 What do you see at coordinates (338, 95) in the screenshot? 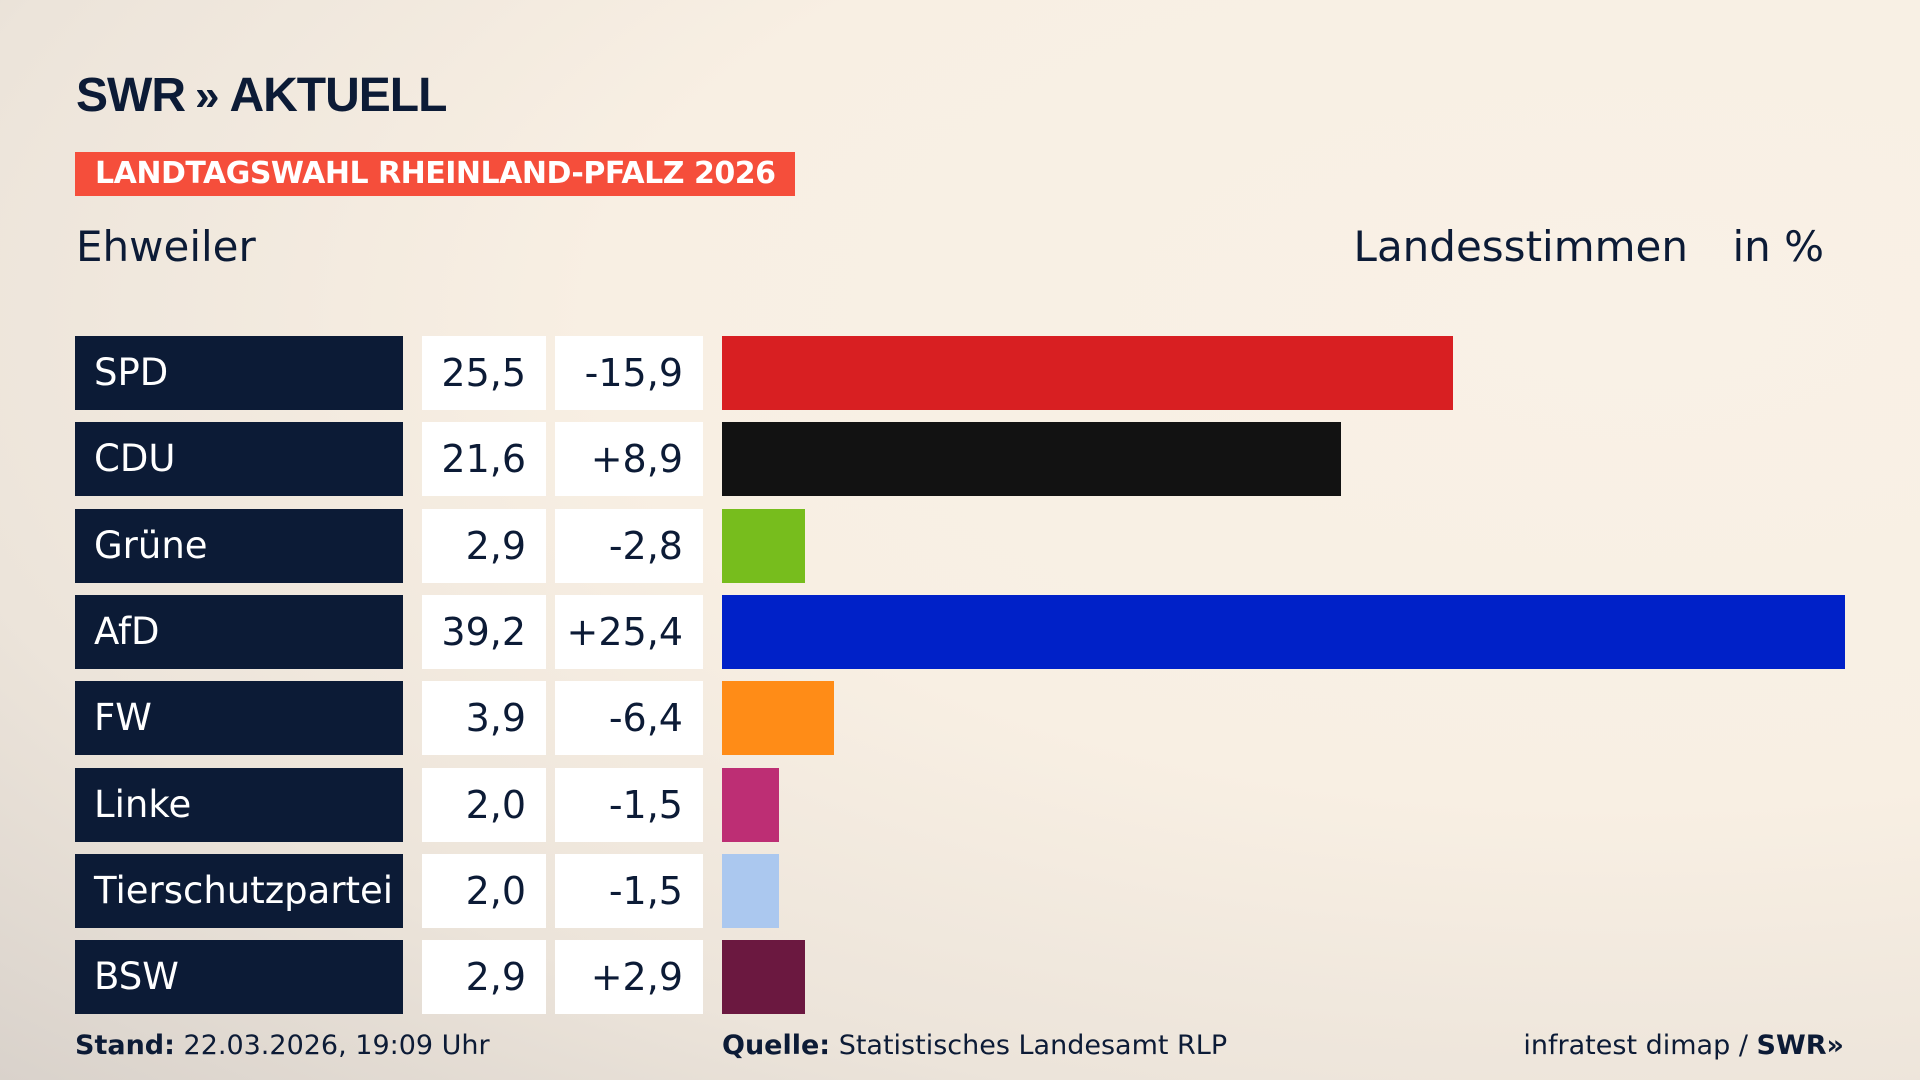
I see `logo-suffix: AKTUELL` at bounding box center [338, 95].